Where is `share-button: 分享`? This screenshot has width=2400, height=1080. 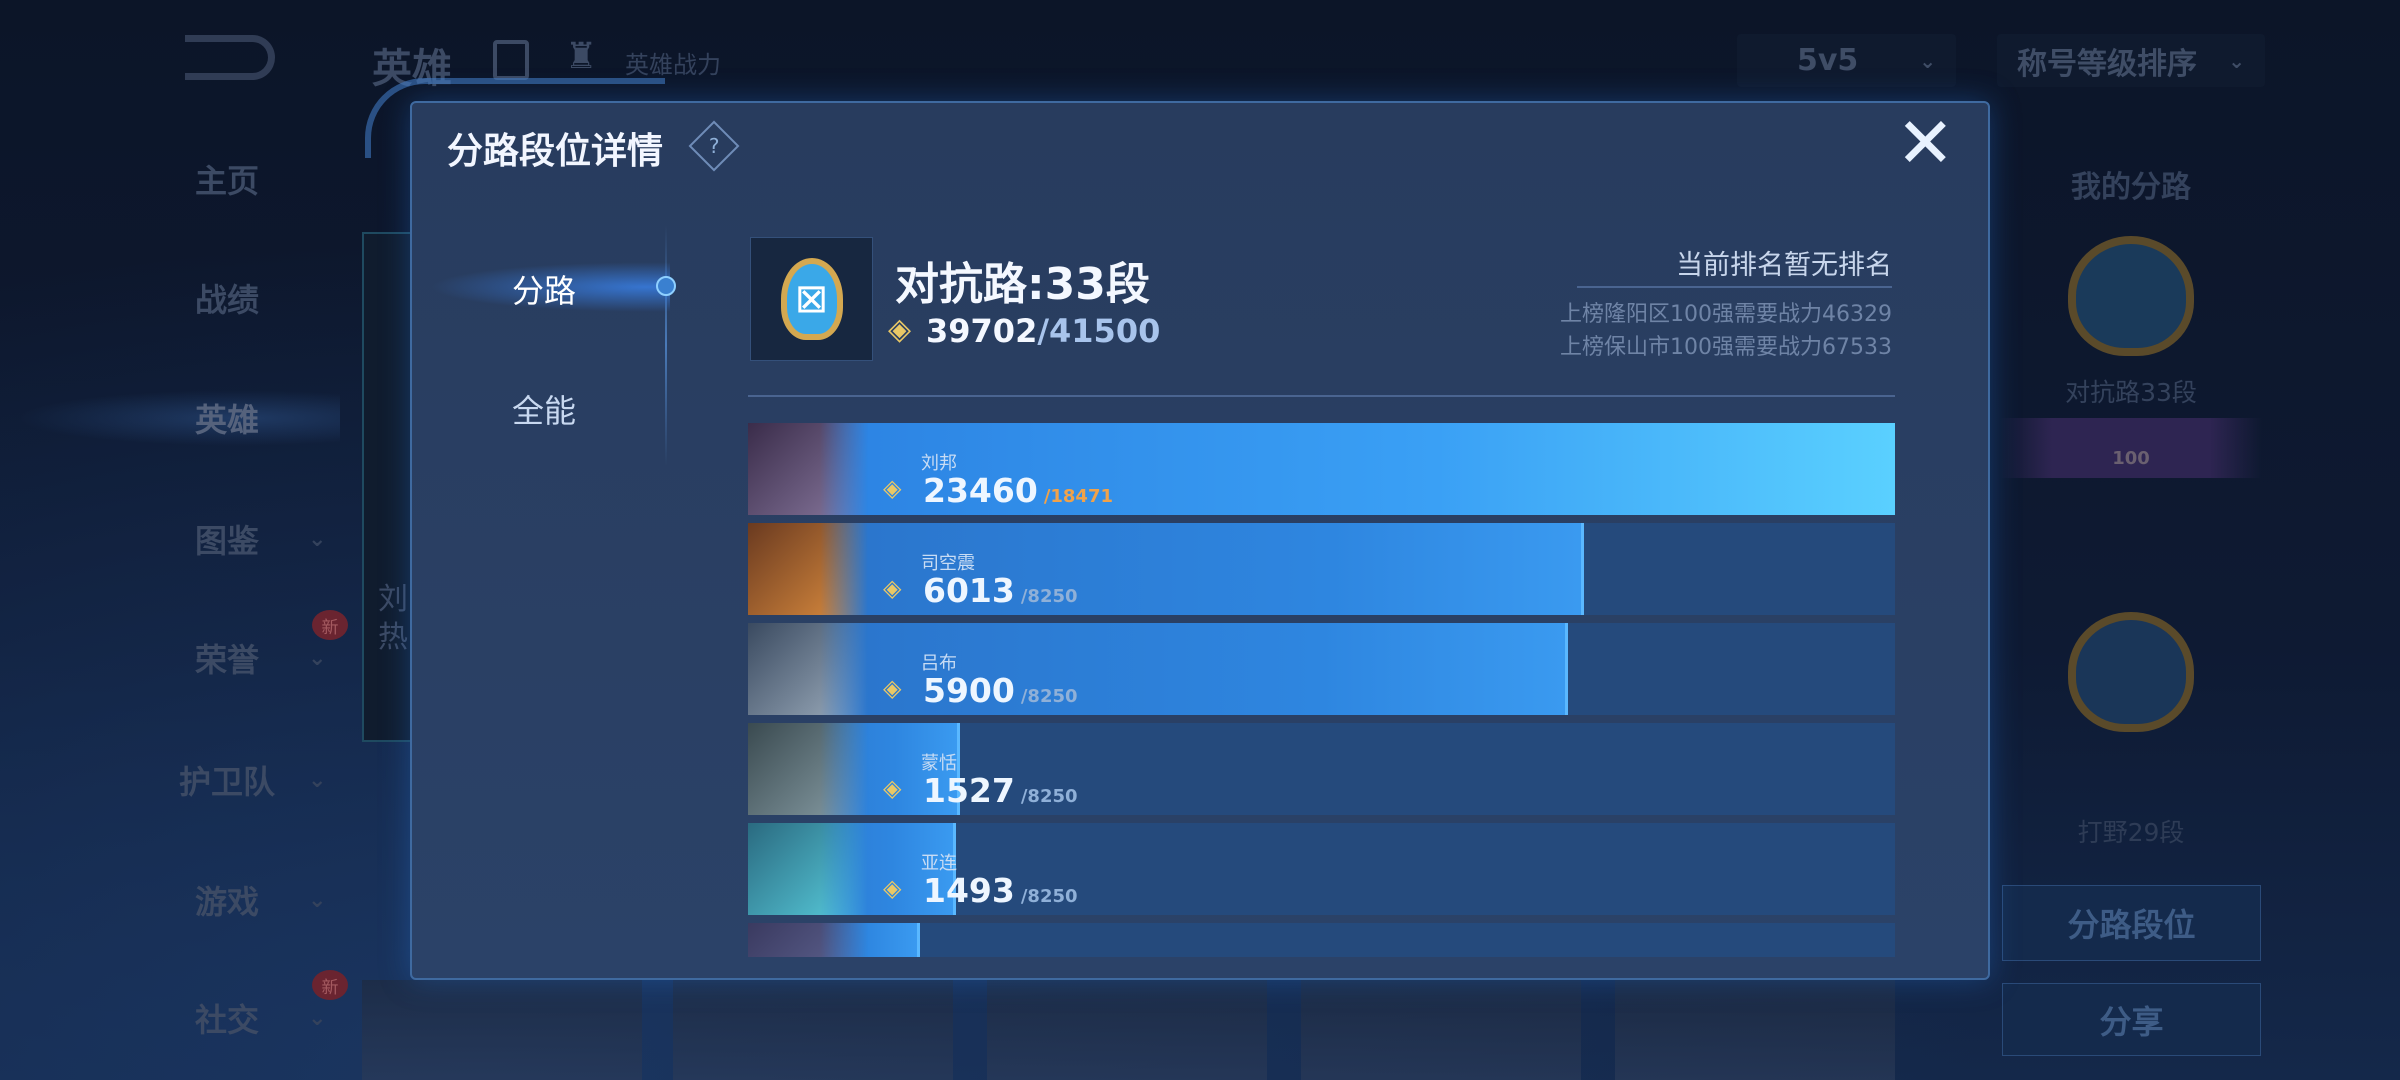 share-button: 分享 is located at coordinates (2131, 1019).